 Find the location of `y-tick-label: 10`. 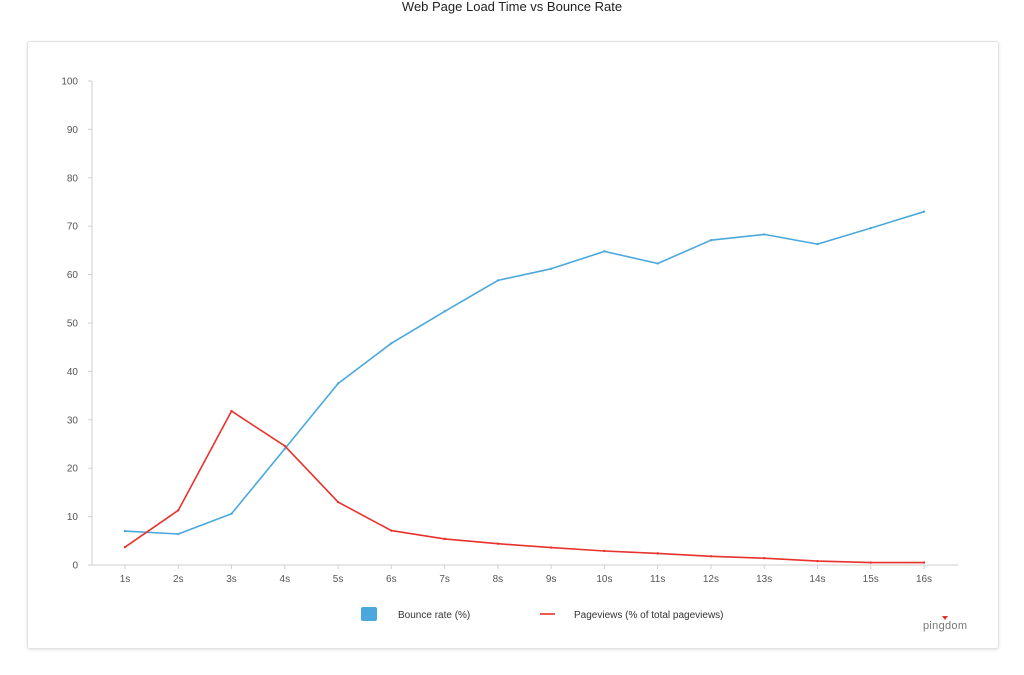

y-tick-label: 10 is located at coordinates (73, 517).